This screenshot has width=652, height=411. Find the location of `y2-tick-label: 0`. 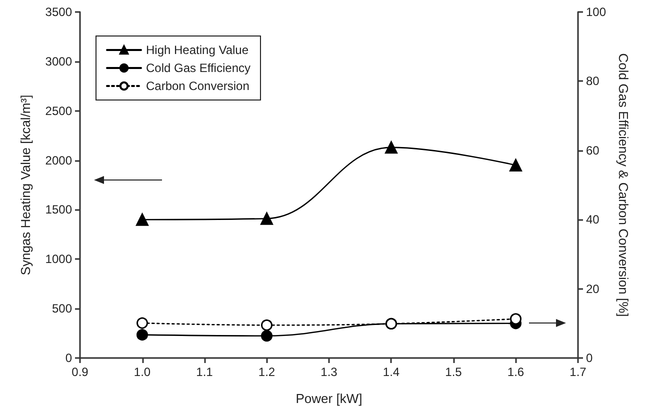

y2-tick-label: 0 is located at coordinates (589, 358).